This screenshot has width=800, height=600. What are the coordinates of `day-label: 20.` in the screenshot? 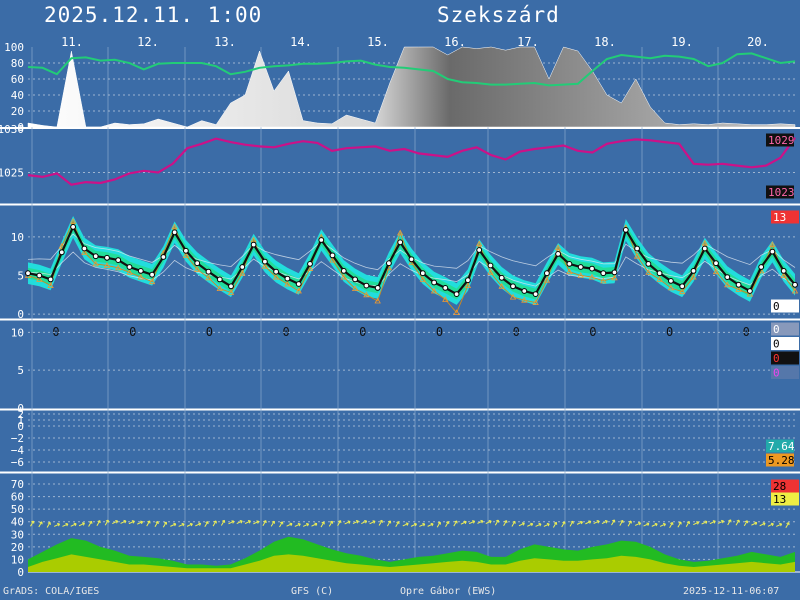 It's located at (758, 42).